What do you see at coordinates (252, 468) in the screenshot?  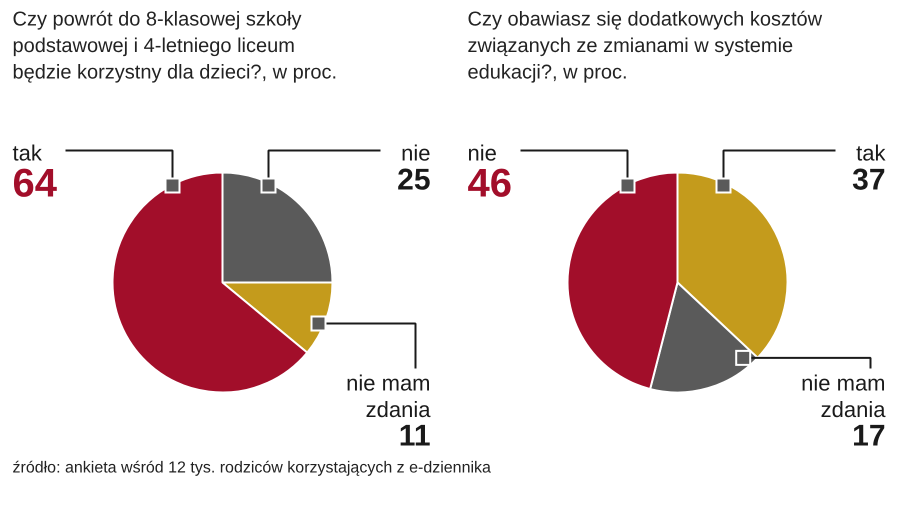 I see `text: źródło: ankieta wśród 12 tys. rodziców korzystających z e-dziennika` at bounding box center [252, 468].